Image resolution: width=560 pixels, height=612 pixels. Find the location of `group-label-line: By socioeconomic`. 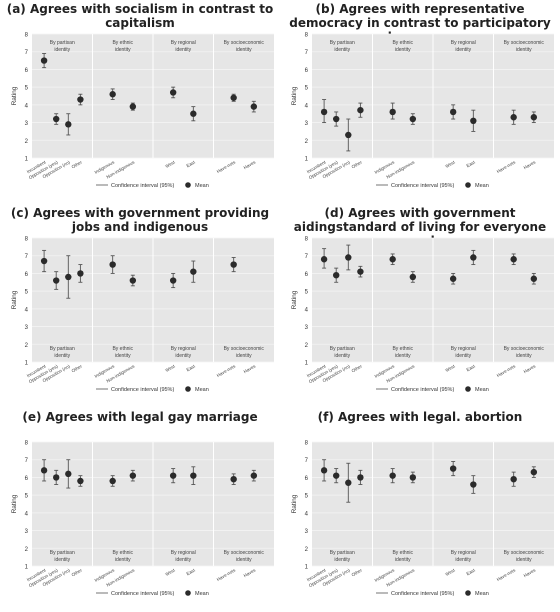

group-label-line: By socioeconomic is located at coordinates (524, 553).